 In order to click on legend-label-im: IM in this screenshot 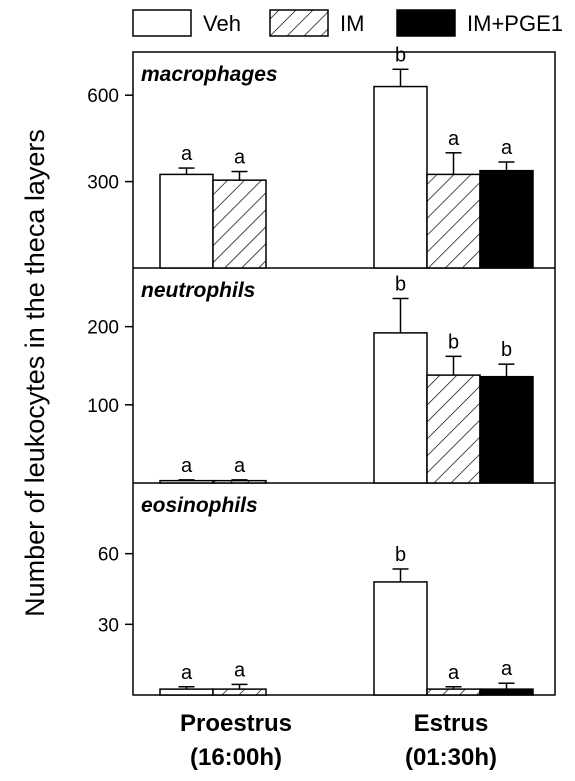, I will do `click(352, 23)`.